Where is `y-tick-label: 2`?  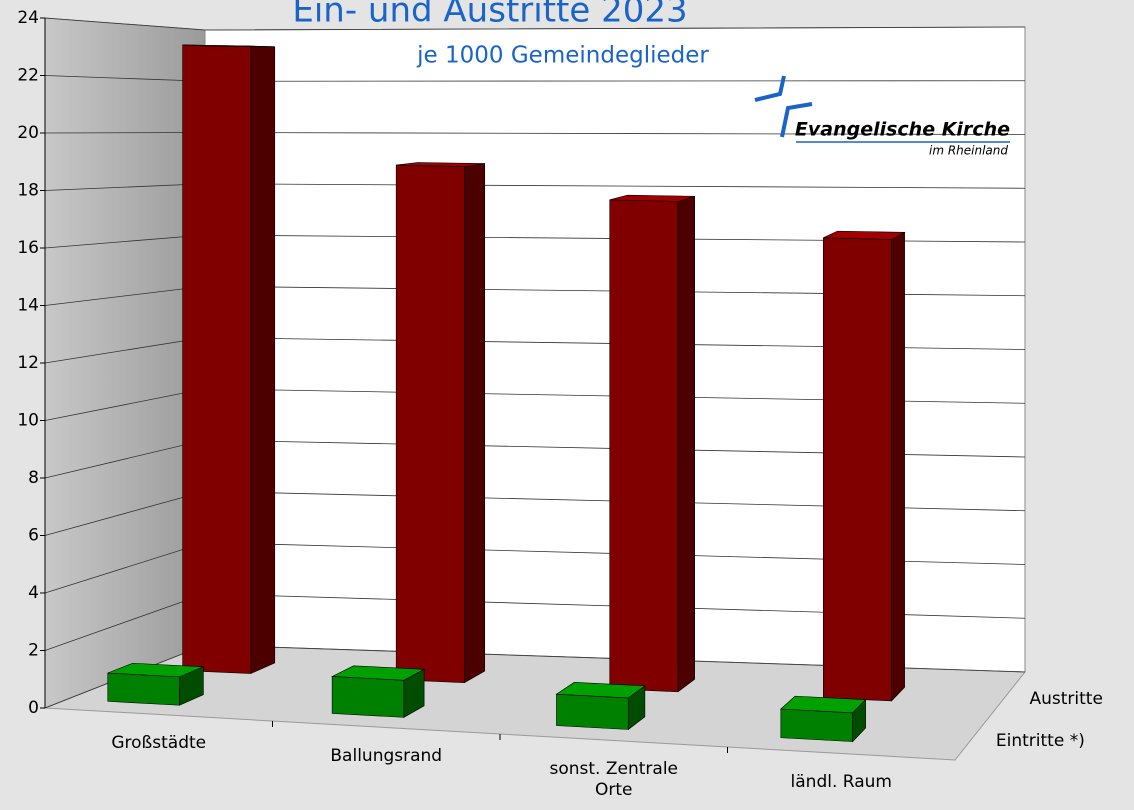
y-tick-label: 2 is located at coordinates (33, 651).